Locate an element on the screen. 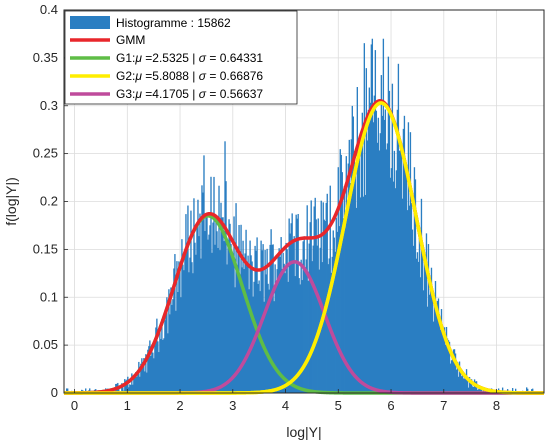 This screenshot has height=445, width=546. legend-g1-label: G1:μ =2.5325 | σ = 0.64331 is located at coordinates (189, 58).